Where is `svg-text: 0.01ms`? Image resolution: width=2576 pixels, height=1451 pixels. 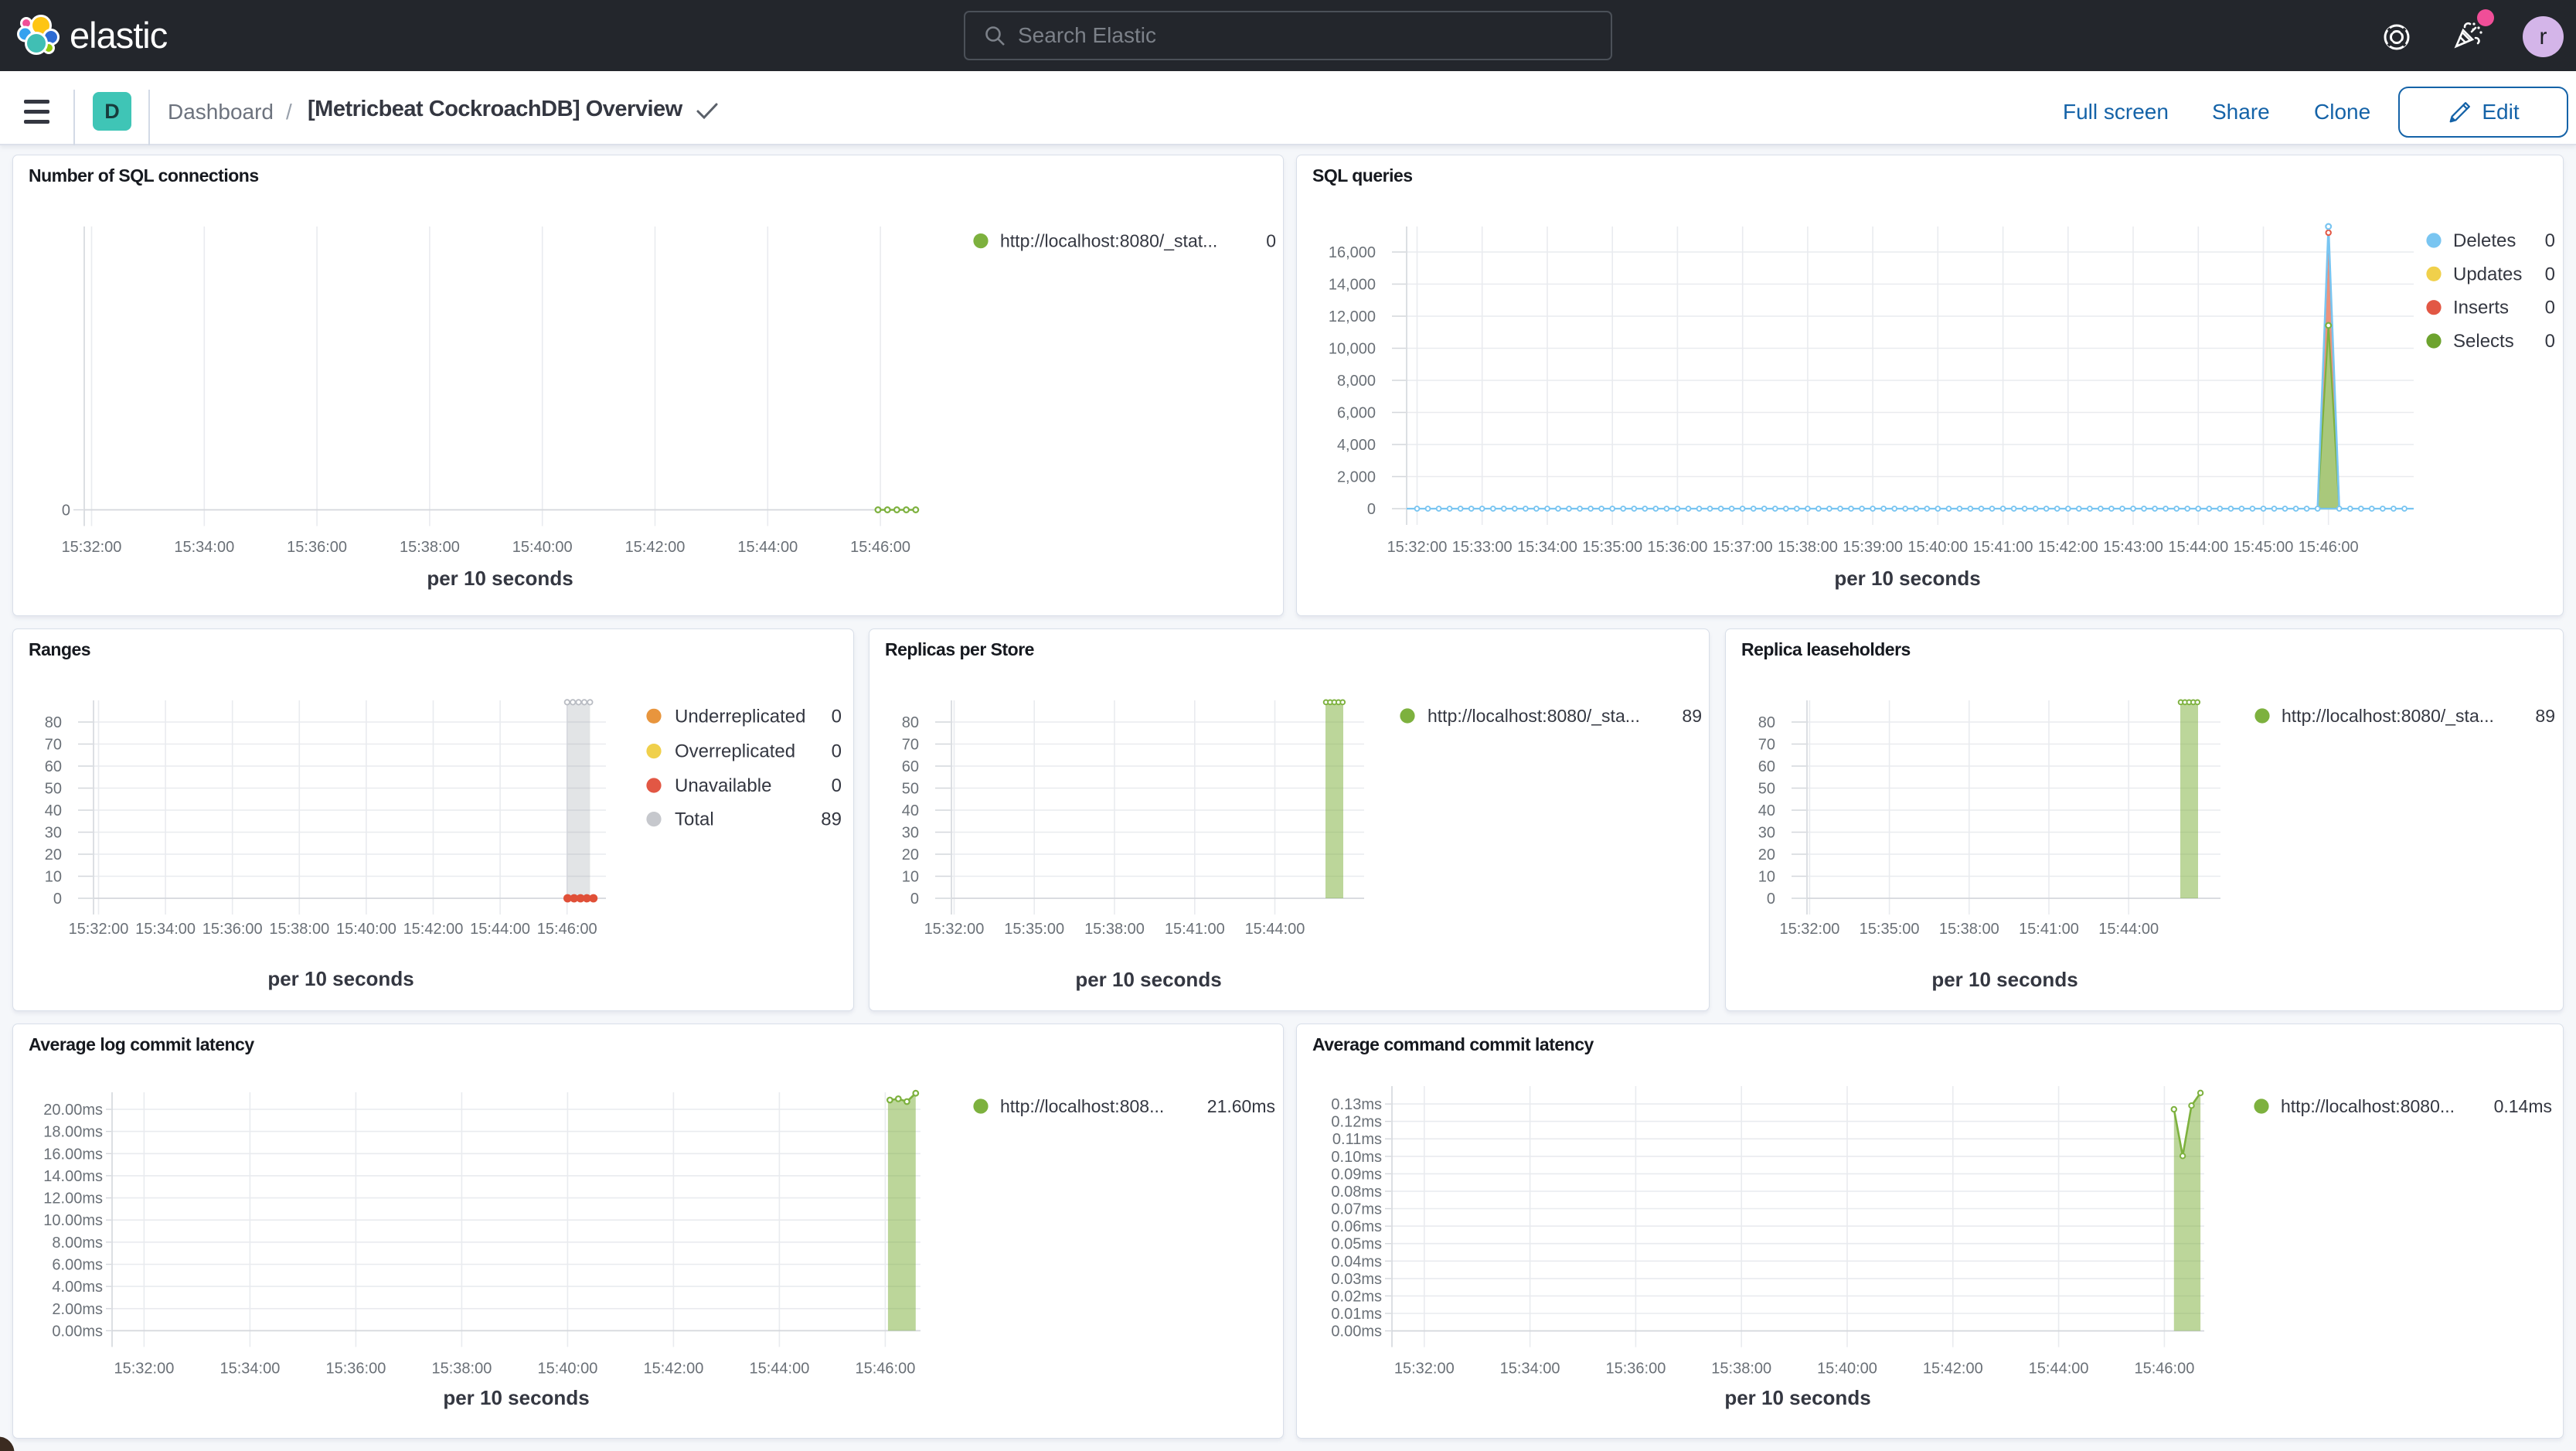
svg-text: 0.01ms is located at coordinates (1356, 1314).